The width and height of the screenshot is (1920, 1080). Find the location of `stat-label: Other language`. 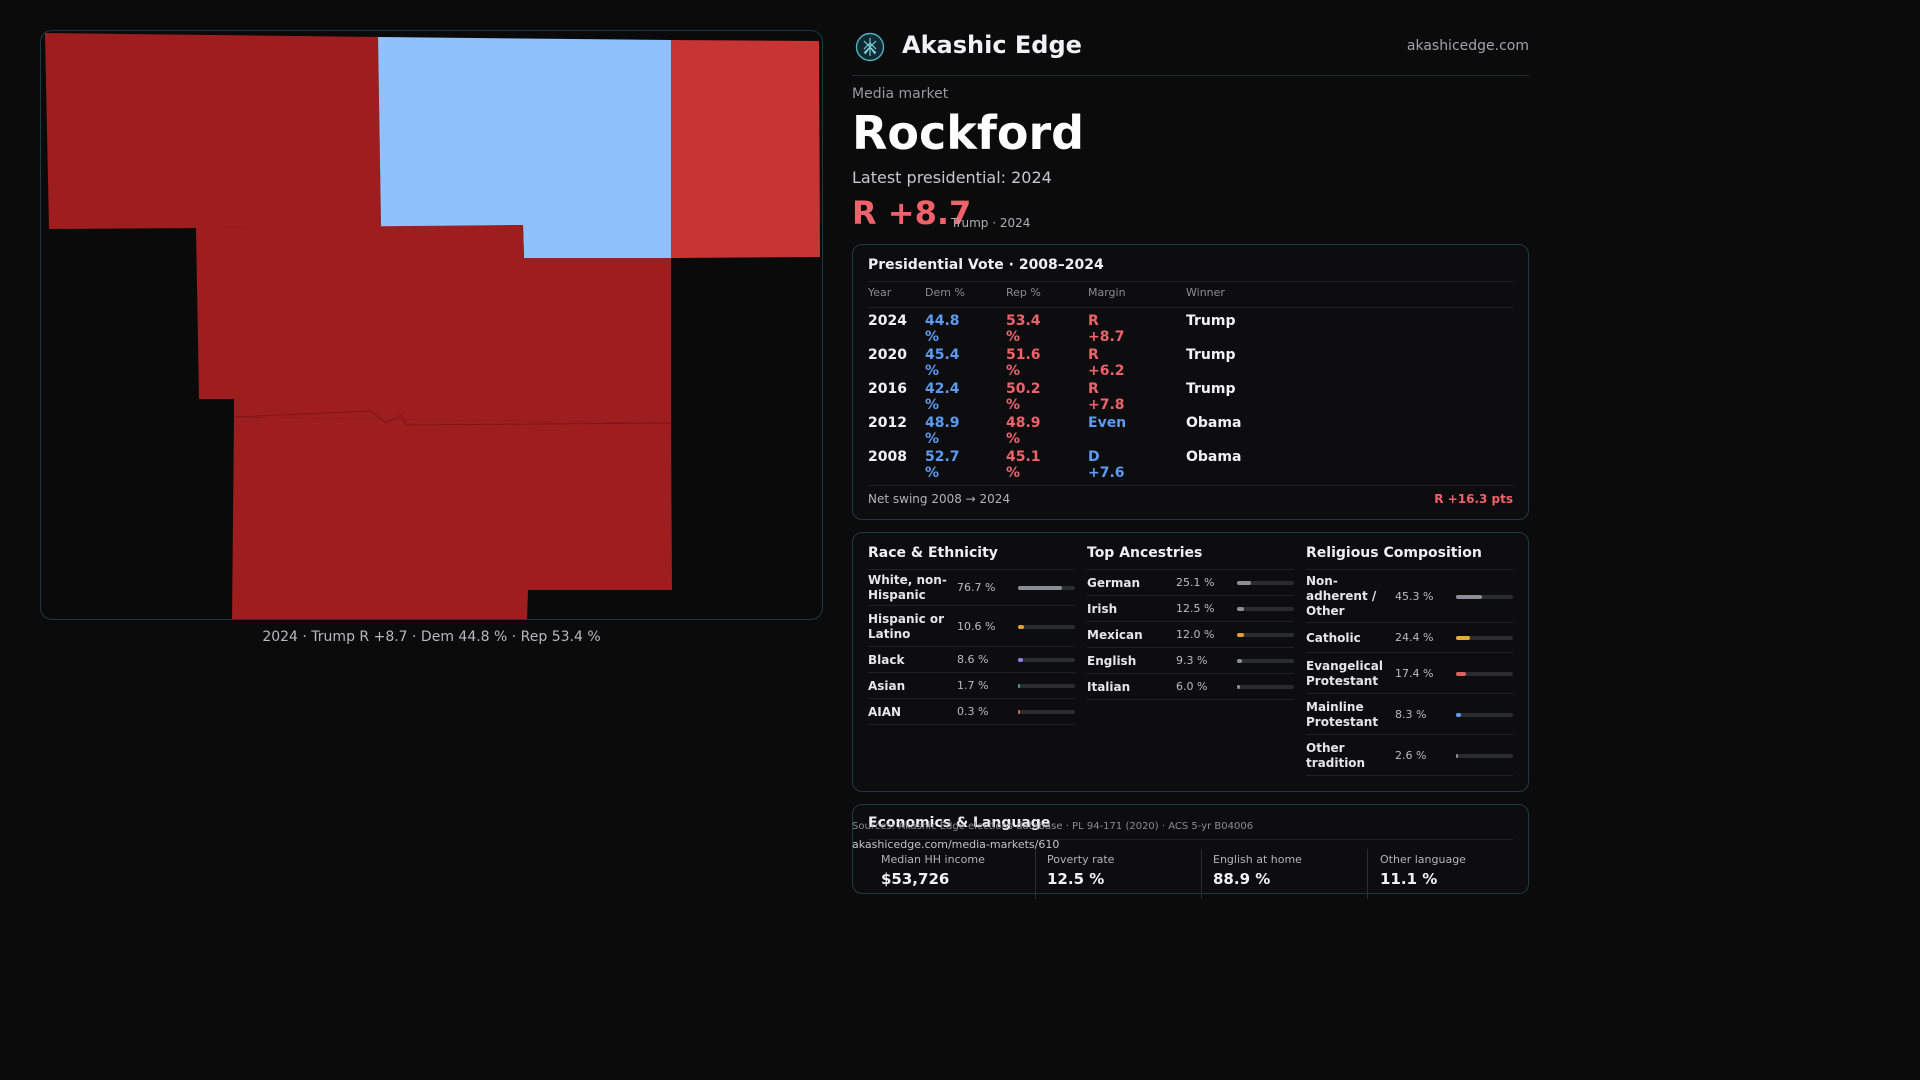

stat-label: Other language is located at coordinates (1423, 859).